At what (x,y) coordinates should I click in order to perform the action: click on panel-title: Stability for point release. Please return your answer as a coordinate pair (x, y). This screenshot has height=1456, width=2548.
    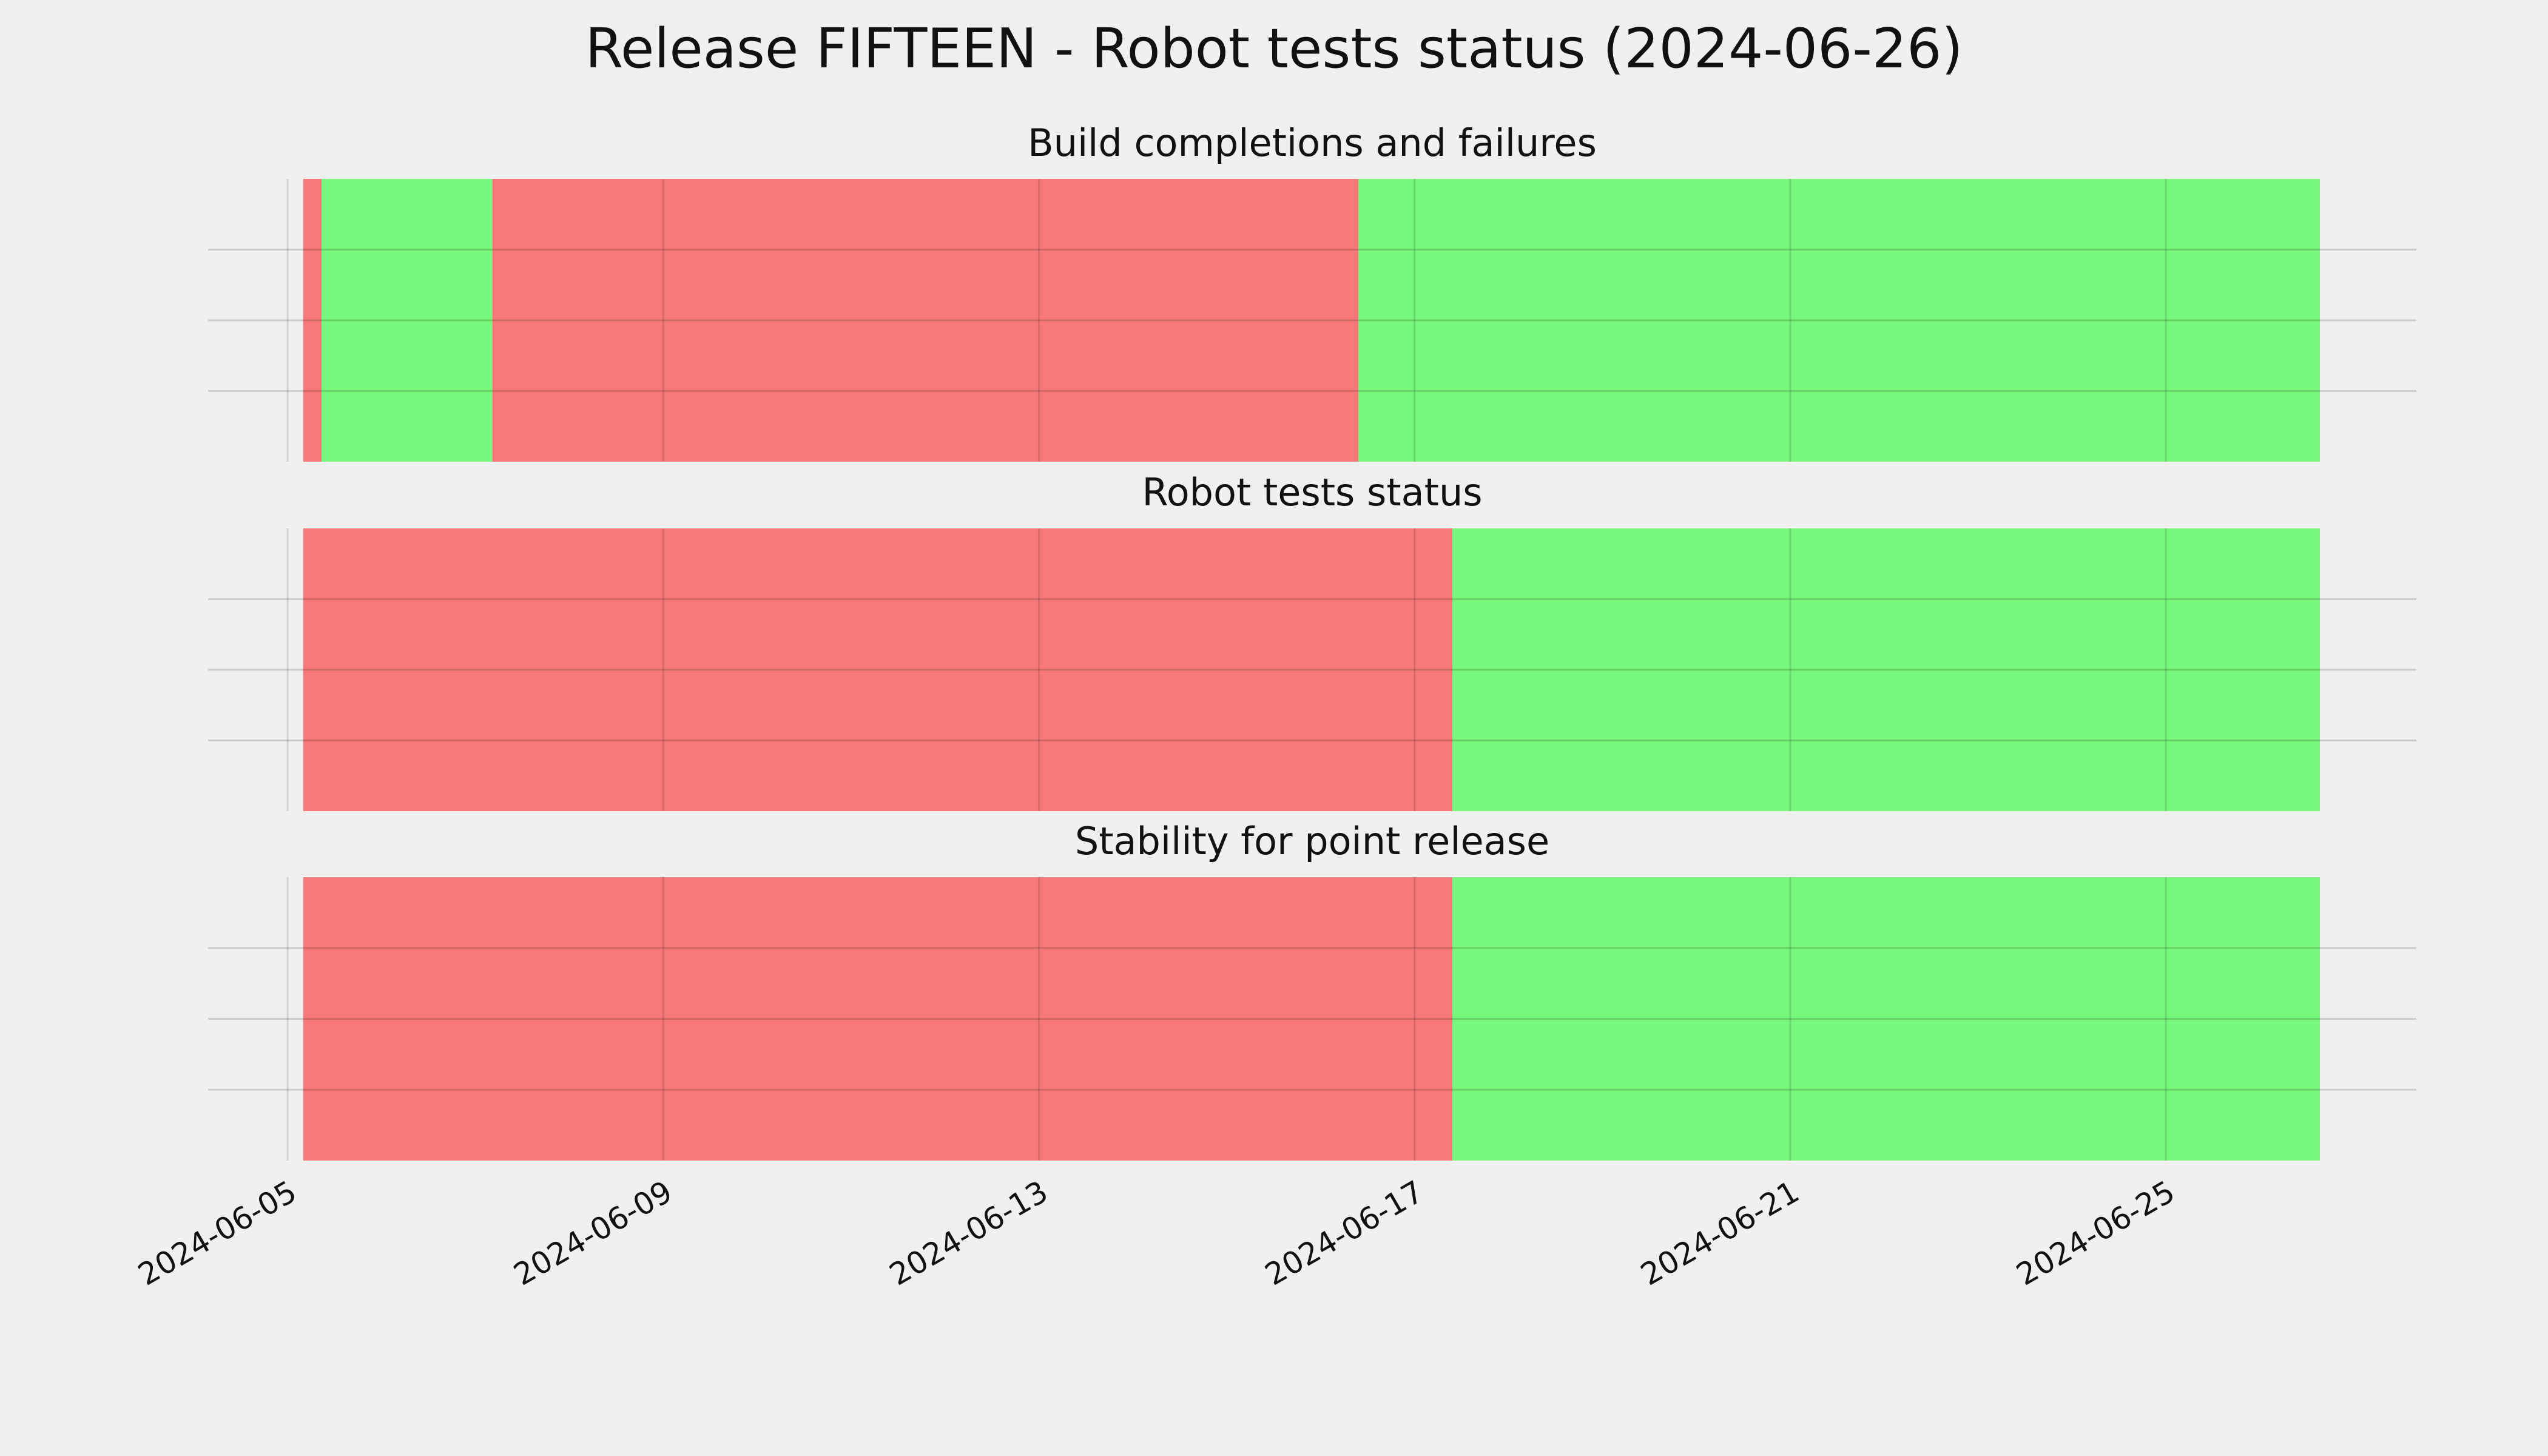
    Looking at the image, I should click on (1312, 841).